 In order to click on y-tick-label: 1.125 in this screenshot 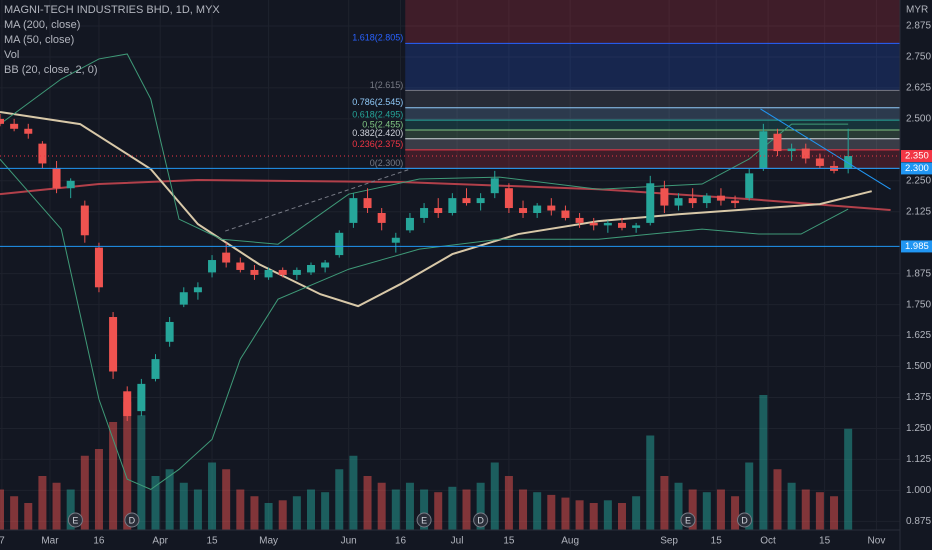, I will do `click(918, 459)`.